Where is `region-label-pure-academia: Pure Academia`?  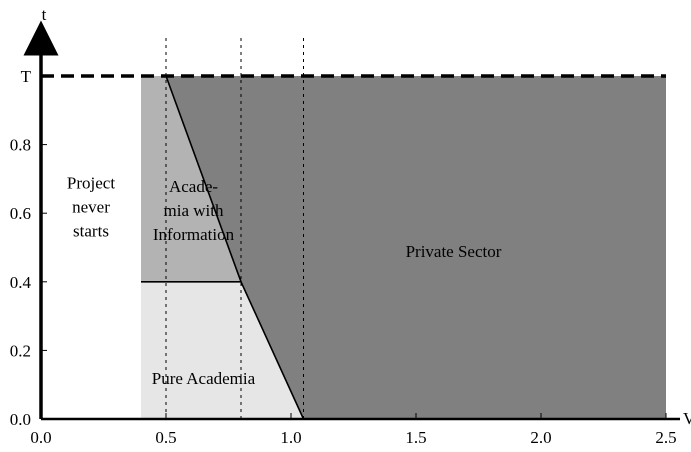
region-label-pure-academia: Pure Academia is located at coordinates (204, 378).